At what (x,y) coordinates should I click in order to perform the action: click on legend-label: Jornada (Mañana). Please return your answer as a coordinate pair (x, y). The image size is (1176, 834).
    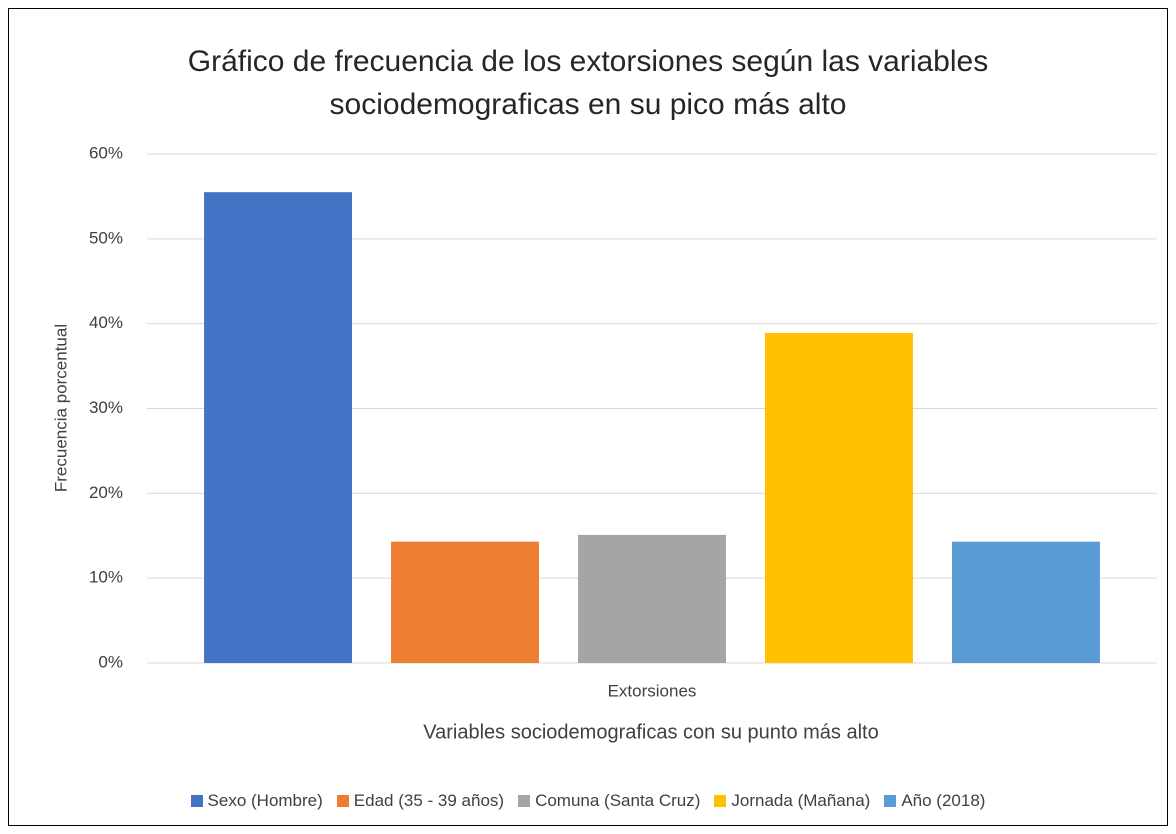
    Looking at the image, I should click on (801, 800).